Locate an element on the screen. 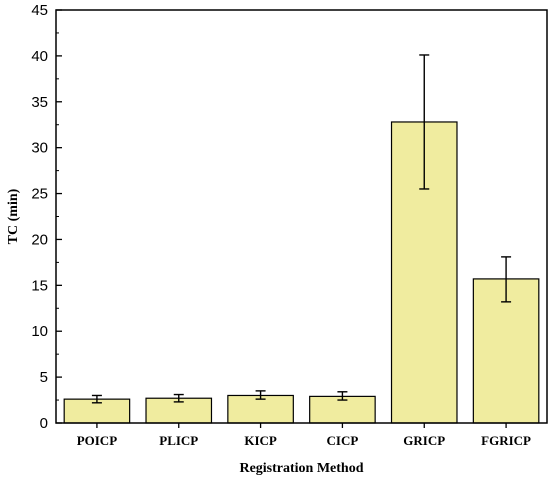  x-axis-ticks: POICP PLICP KICP CICP GRICP FGRICP is located at coordinates (304, 435).